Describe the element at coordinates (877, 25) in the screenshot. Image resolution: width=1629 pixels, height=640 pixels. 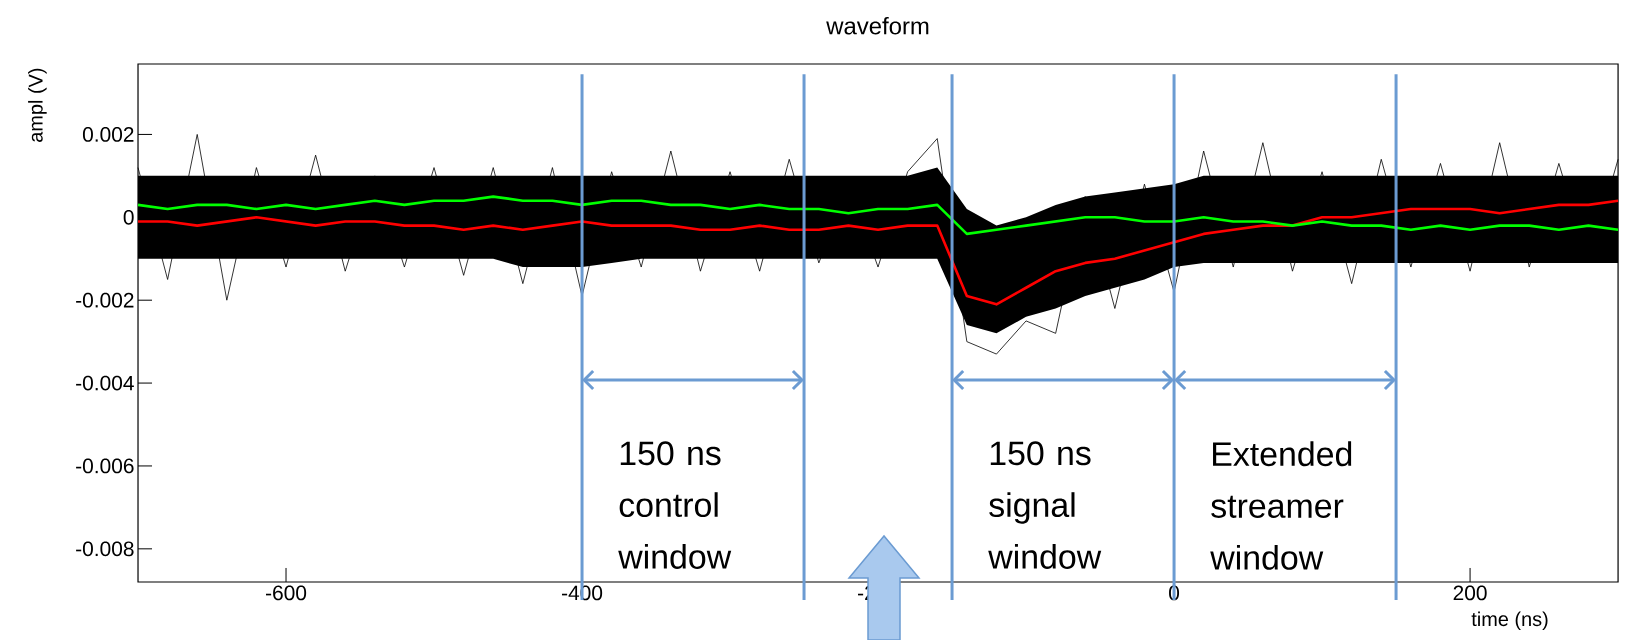
I see `chart-title: waveform` at that location.